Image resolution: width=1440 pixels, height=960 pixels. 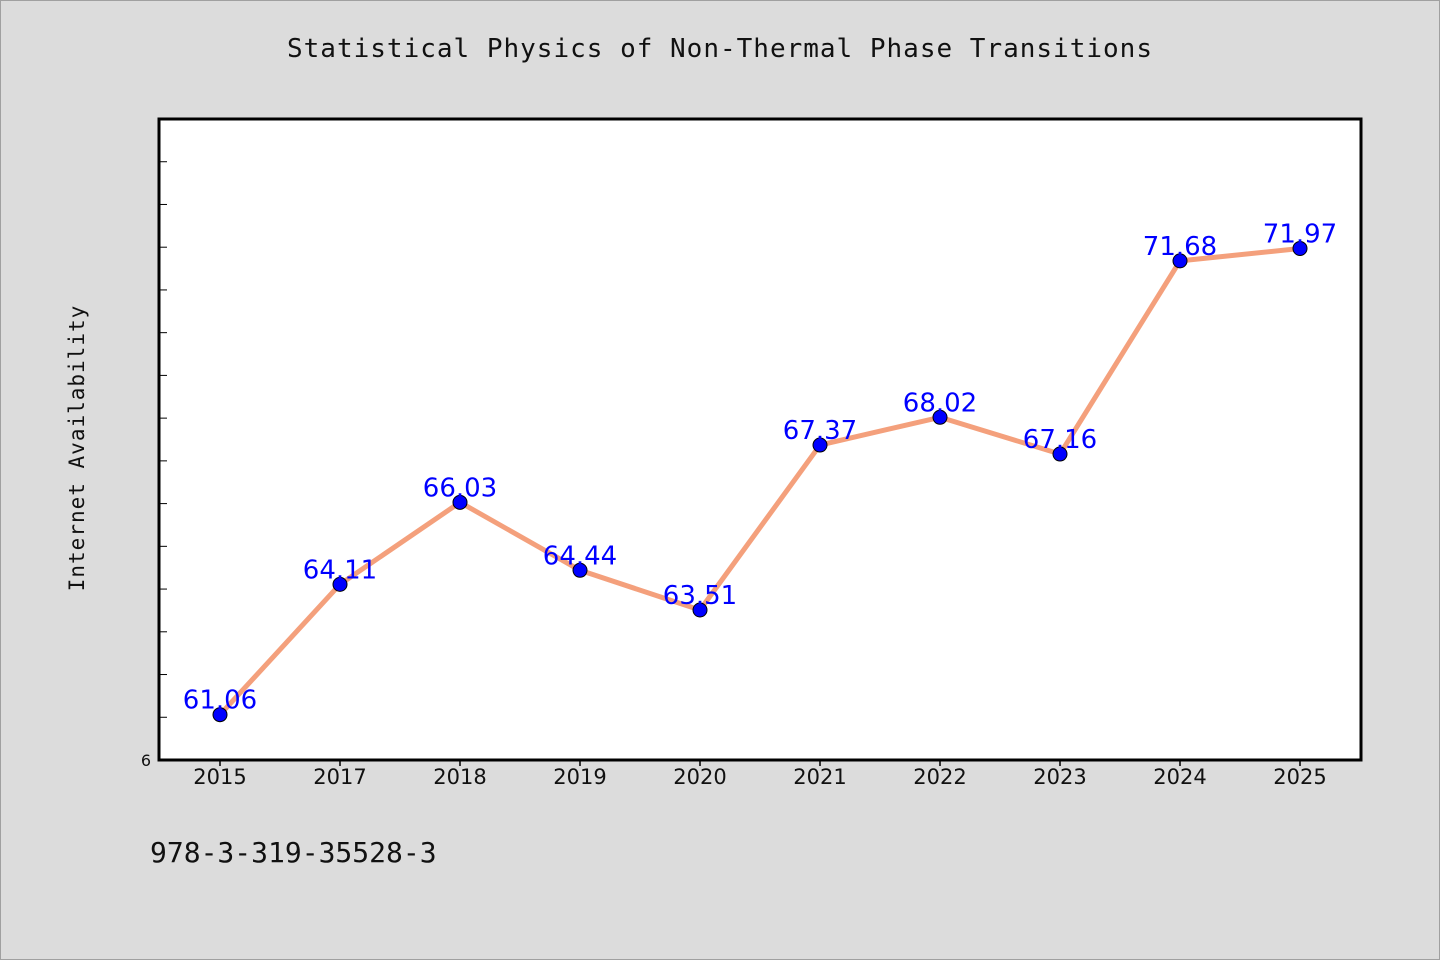 I want to click on x-tick-label: 2024, so click(x=1179, y=777).